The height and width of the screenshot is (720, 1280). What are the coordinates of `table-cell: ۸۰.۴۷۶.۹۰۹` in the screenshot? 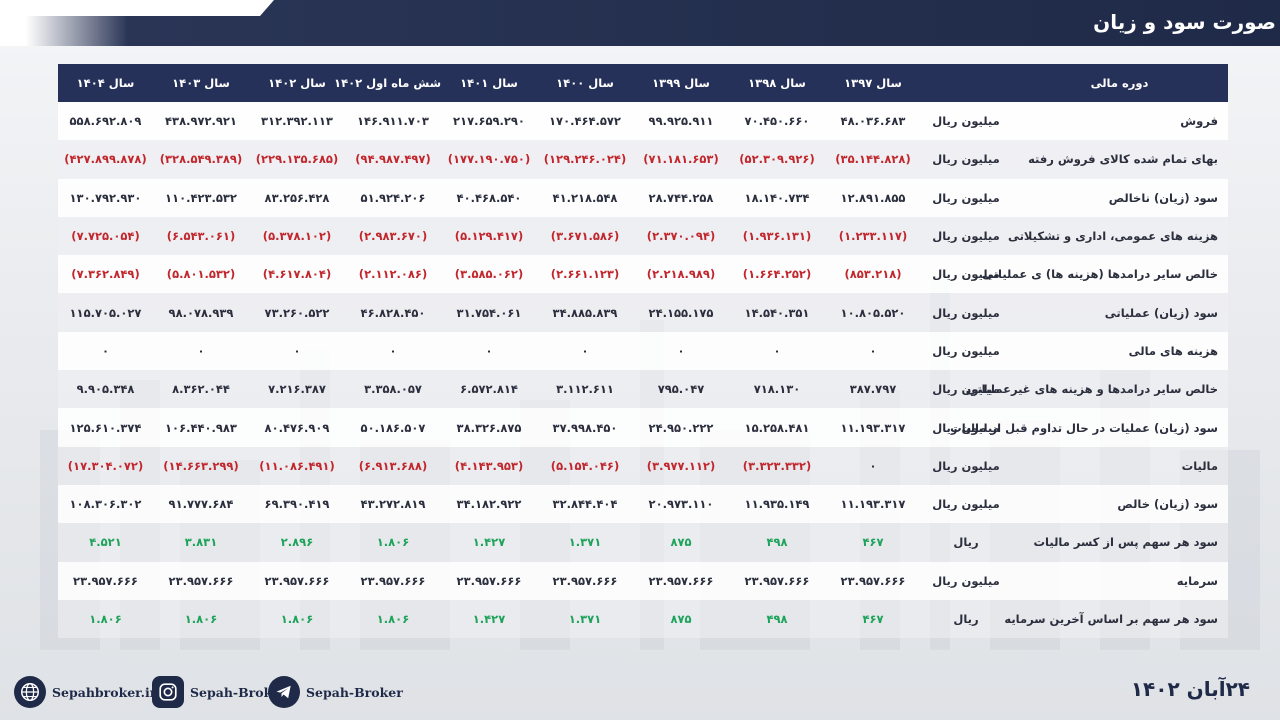 It's located at (297, 427).